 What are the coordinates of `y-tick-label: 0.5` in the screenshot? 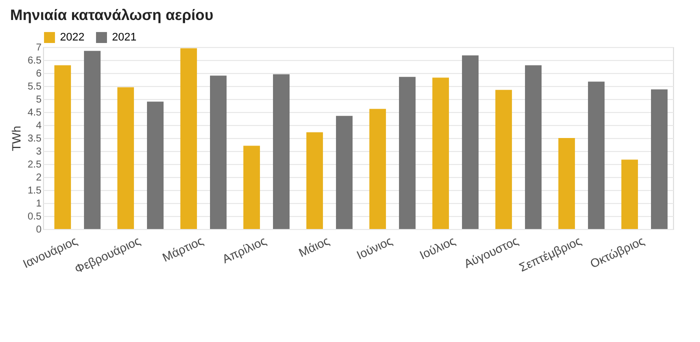 It's located at (35, 217).